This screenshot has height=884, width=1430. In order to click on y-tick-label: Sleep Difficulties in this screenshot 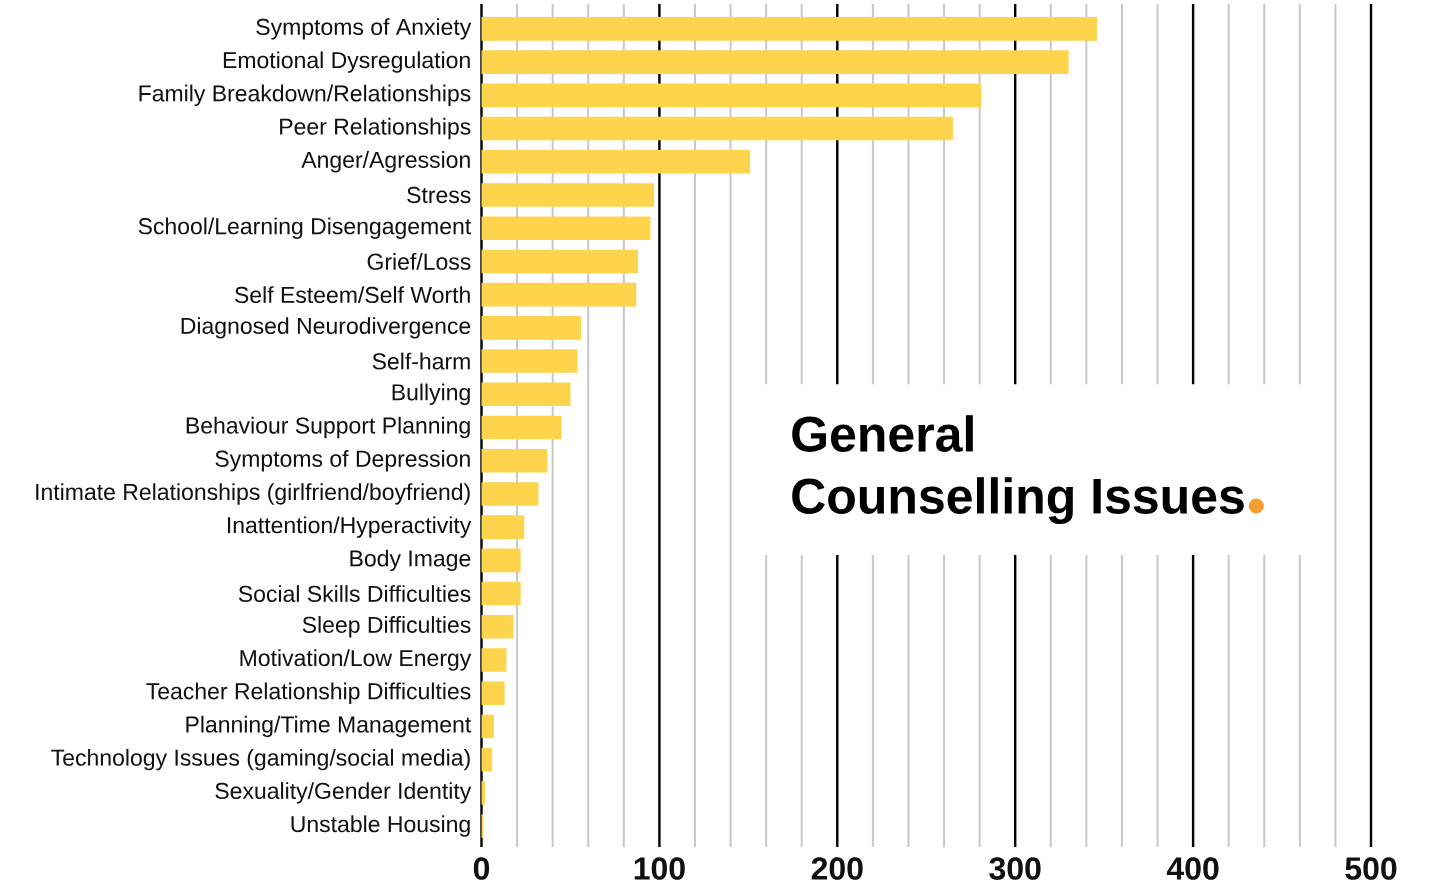, I will do `click(386, 627)`.